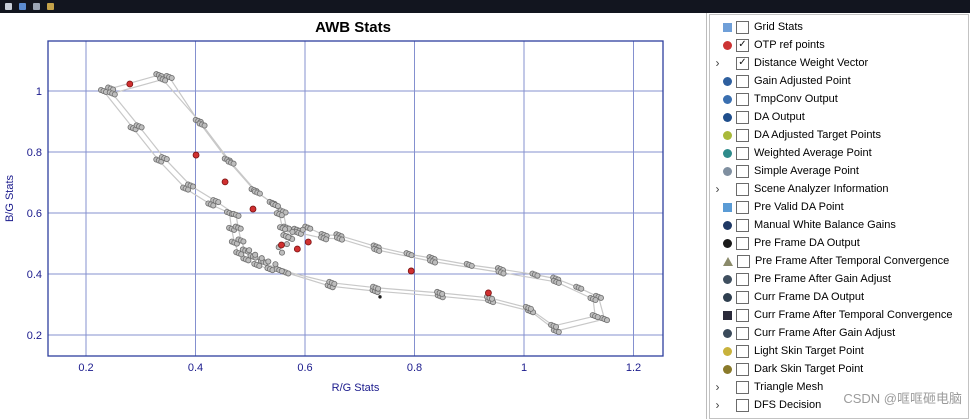  I want to click on layer-row: Dark Skin Target Point, so click(840, 369).